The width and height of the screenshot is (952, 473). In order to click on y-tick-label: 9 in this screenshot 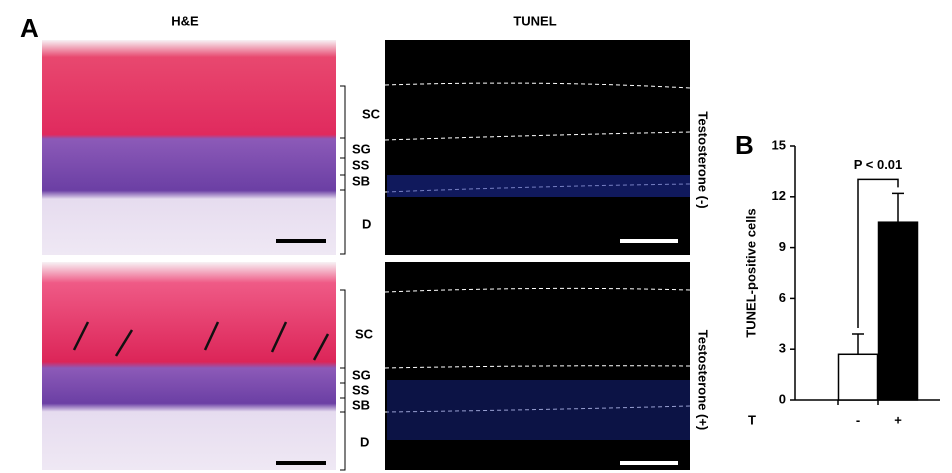, I will do `click(782, 246)`.